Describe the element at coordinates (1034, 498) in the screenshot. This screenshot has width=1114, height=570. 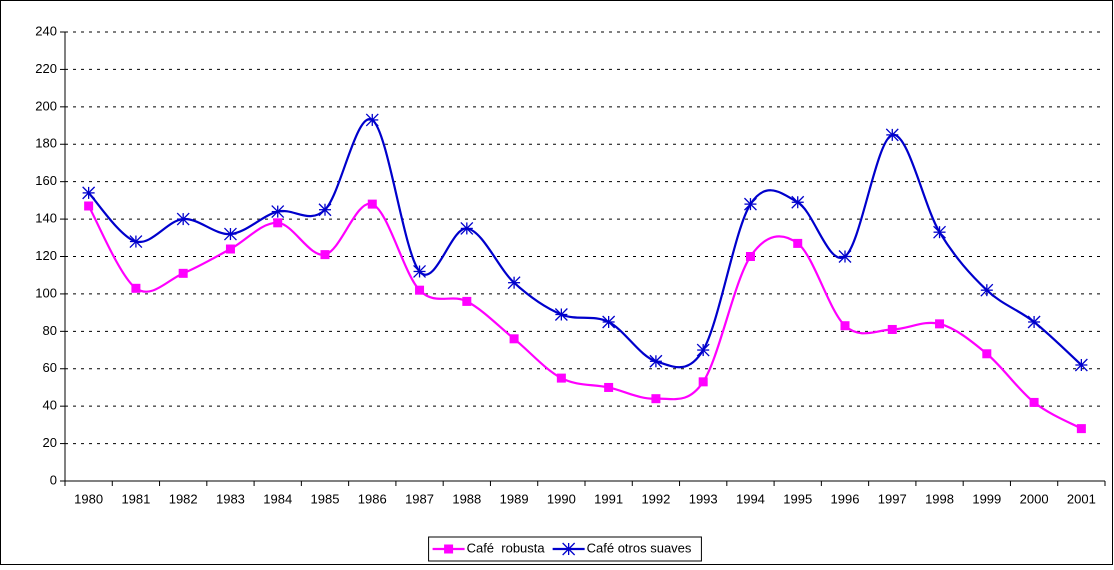
I see `x-tick-label: 2000` at that location.